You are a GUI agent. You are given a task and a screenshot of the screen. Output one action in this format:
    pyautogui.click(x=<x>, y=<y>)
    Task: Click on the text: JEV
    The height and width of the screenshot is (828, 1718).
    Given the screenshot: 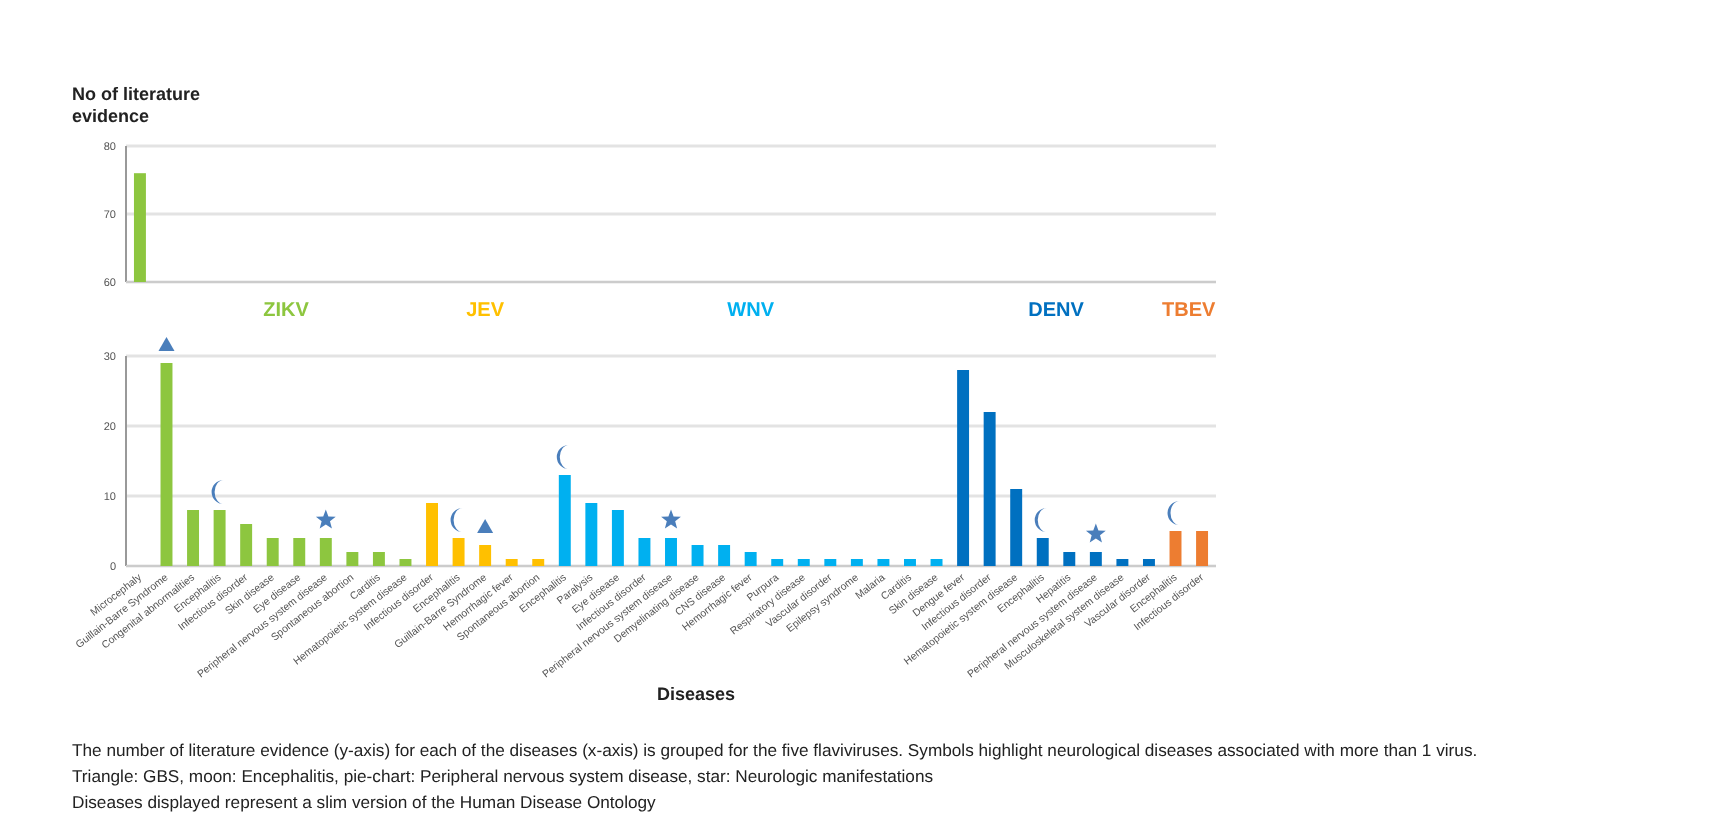 What is the action you would take?
    pyautogui.click(x=485, y=311)
    